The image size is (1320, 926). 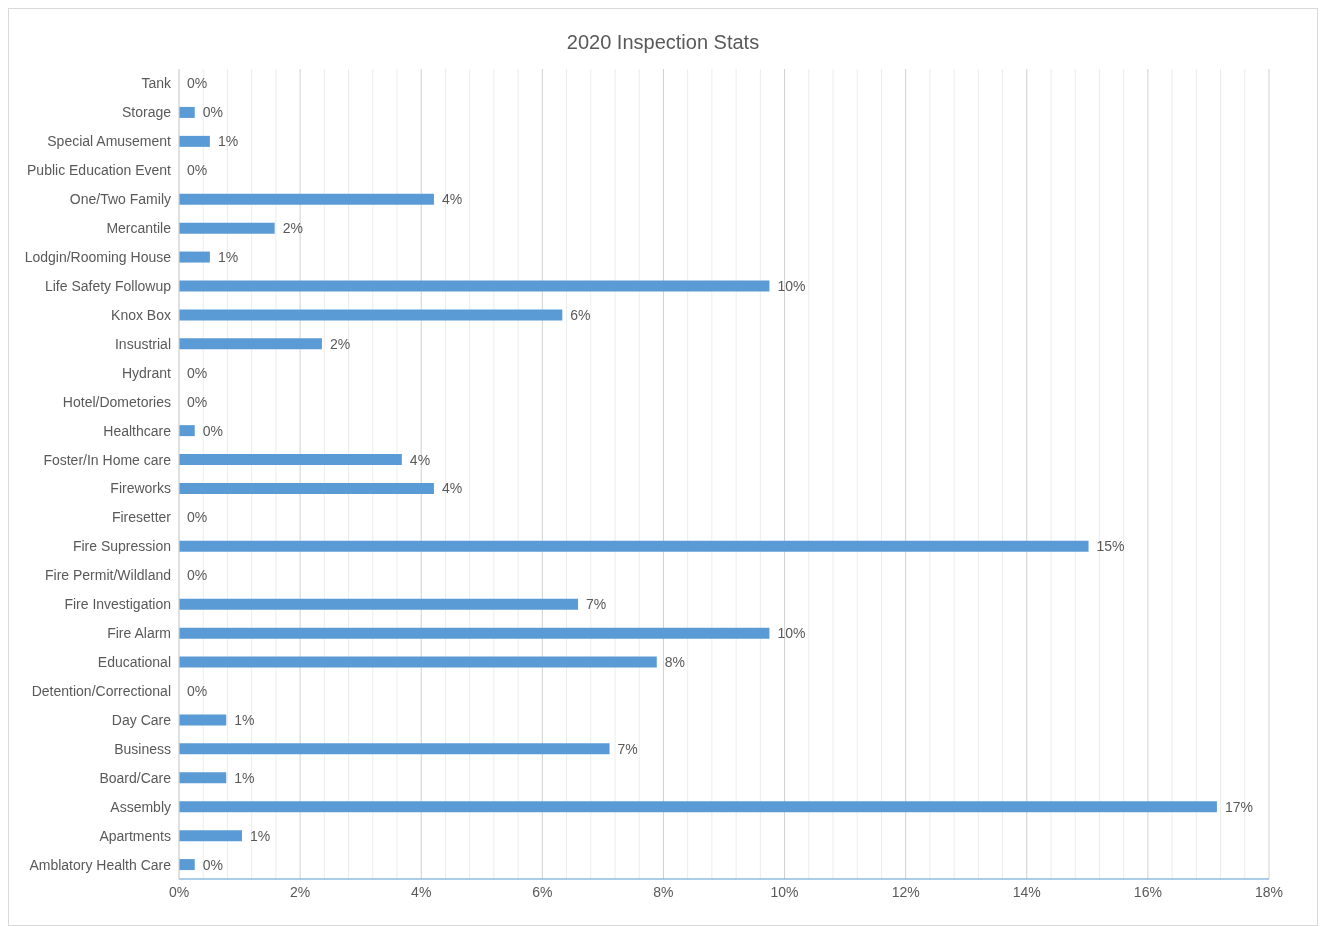 I want to click on data-label: 15%, so click(x=1110, y=546).